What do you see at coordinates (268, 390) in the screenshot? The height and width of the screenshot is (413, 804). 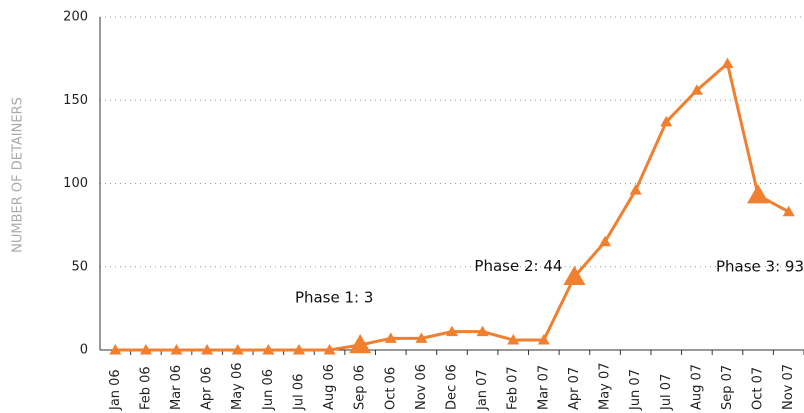 I see `x-tick-label: Jun 06` at bounding box center [268, 390].